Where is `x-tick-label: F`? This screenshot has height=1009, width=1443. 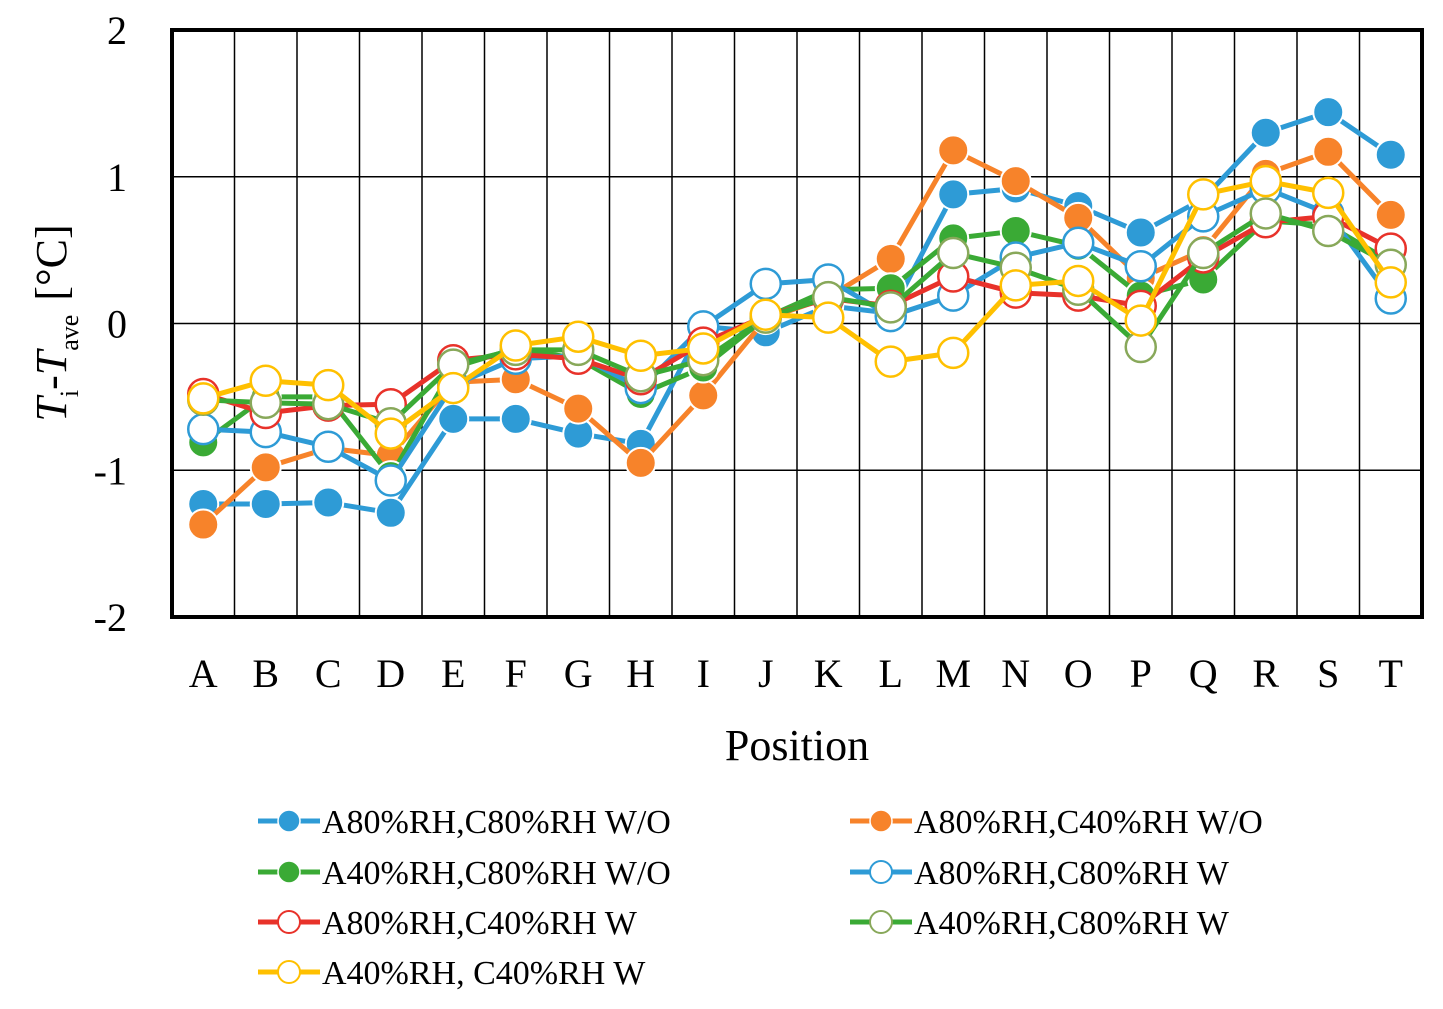 x-tick-label: F is located at coordinates (516, 673).